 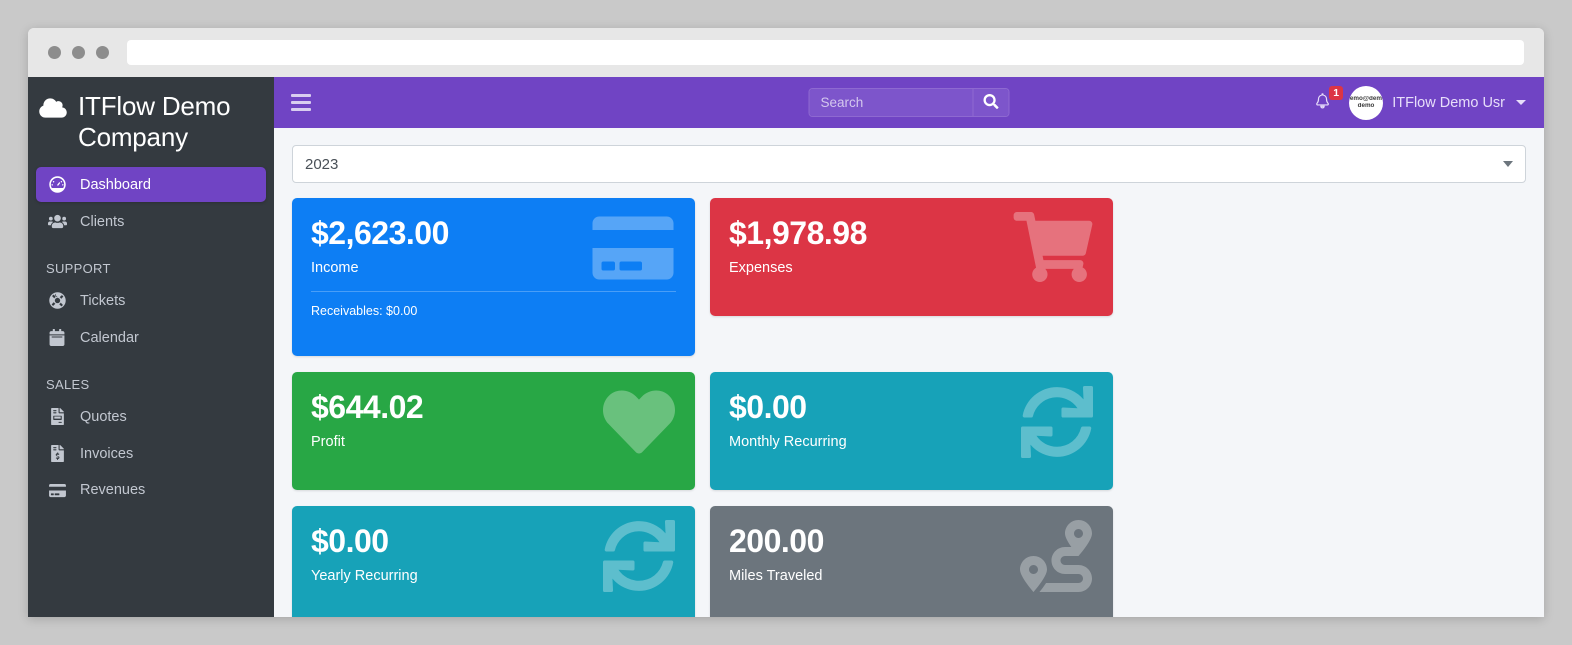 What do you see at coordinates (107, 453) in the screenshot?
I see `sidebar-item-label: Invoices` at bounding box center [107, 453].